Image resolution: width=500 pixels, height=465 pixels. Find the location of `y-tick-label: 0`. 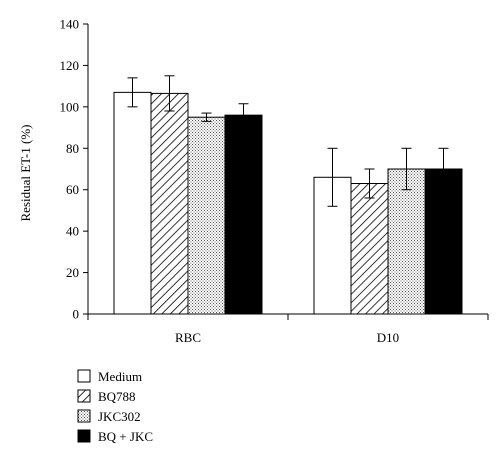

y-tick-label: 0 is located at coordinates (76, 314).